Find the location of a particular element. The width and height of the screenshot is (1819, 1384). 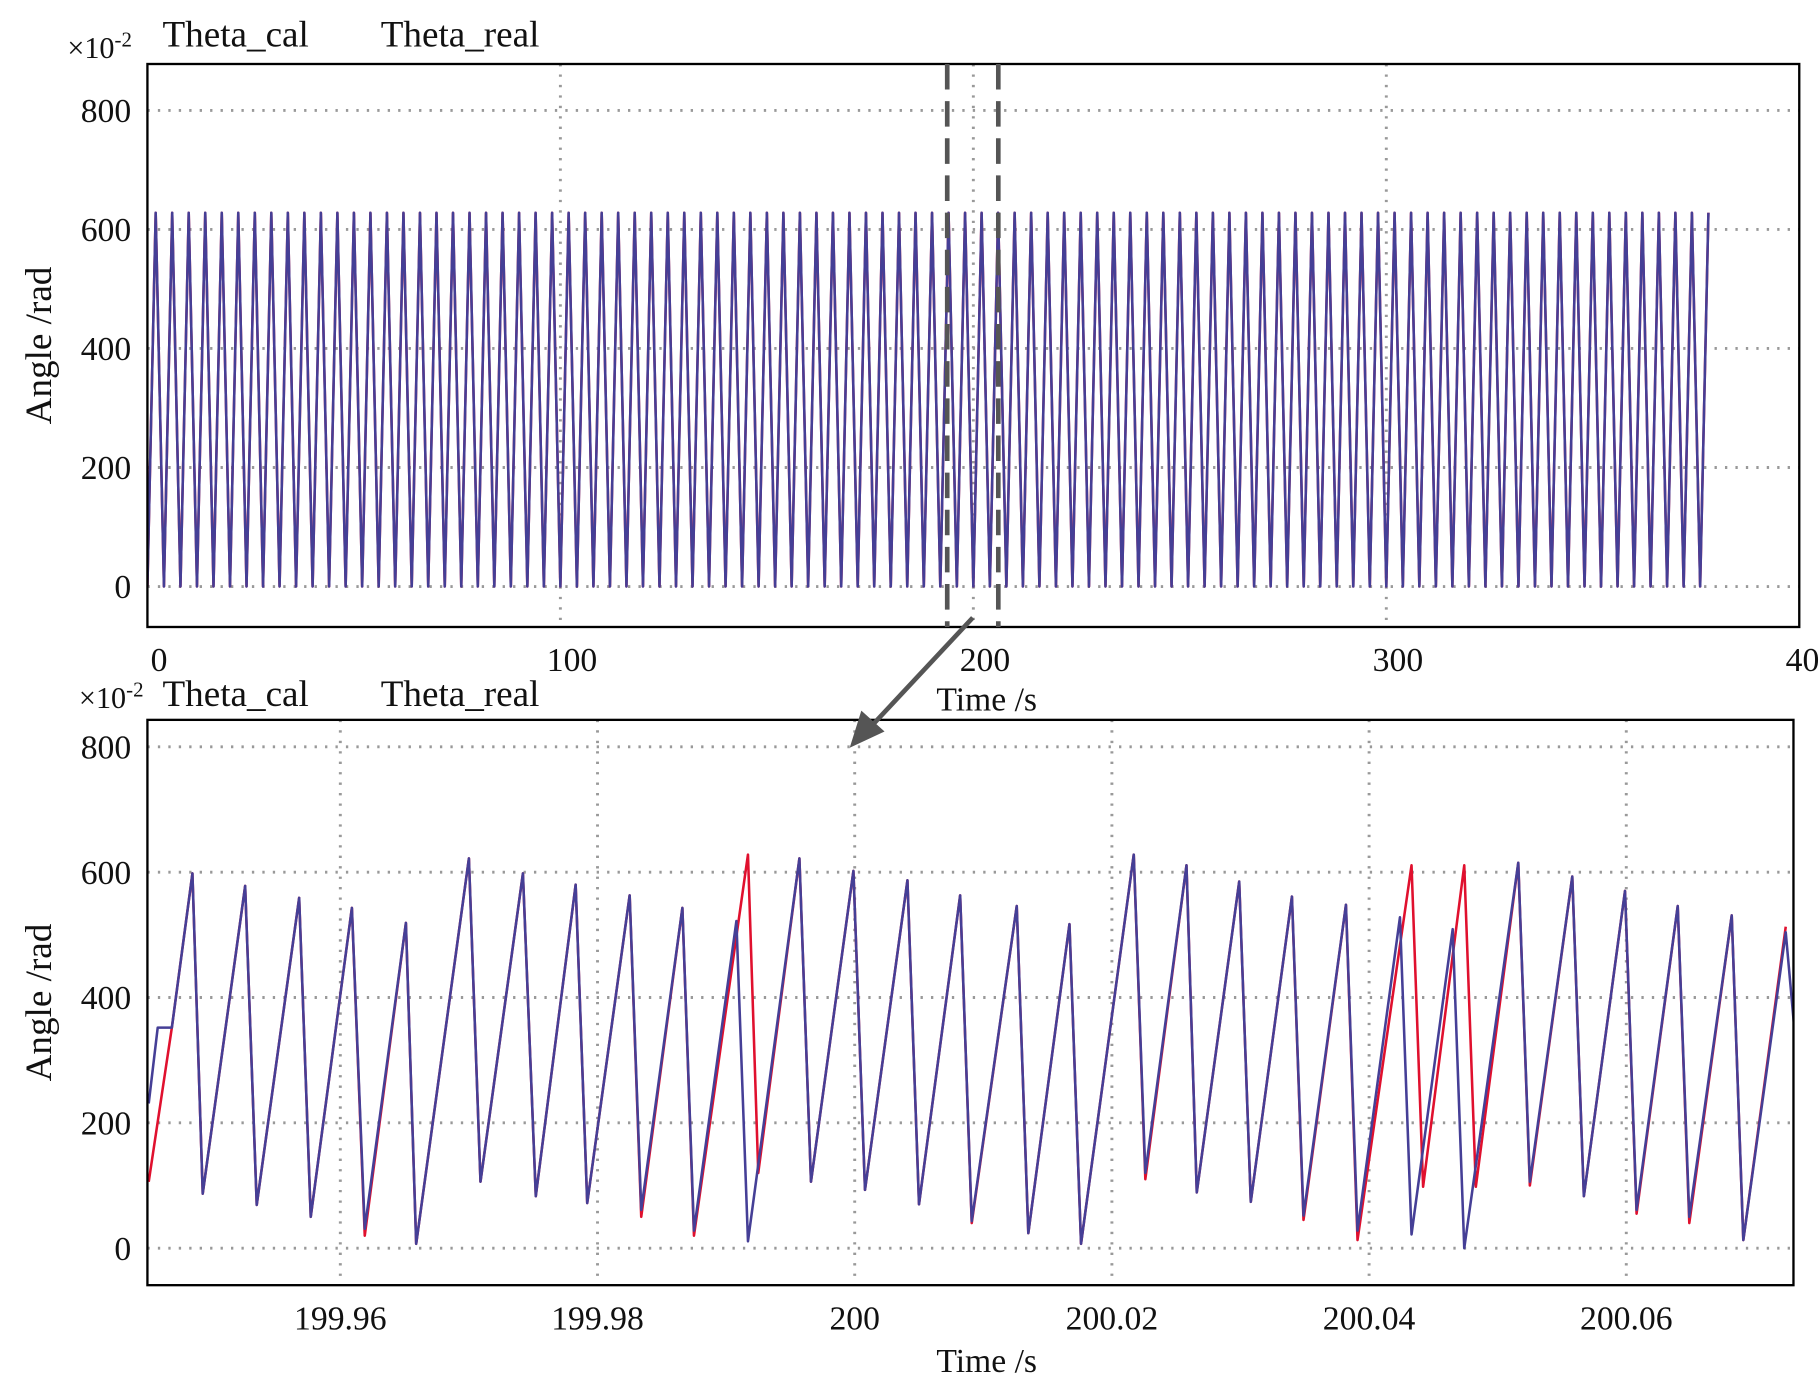

x-tick-label: 100 is located at coordinates (572, 660).